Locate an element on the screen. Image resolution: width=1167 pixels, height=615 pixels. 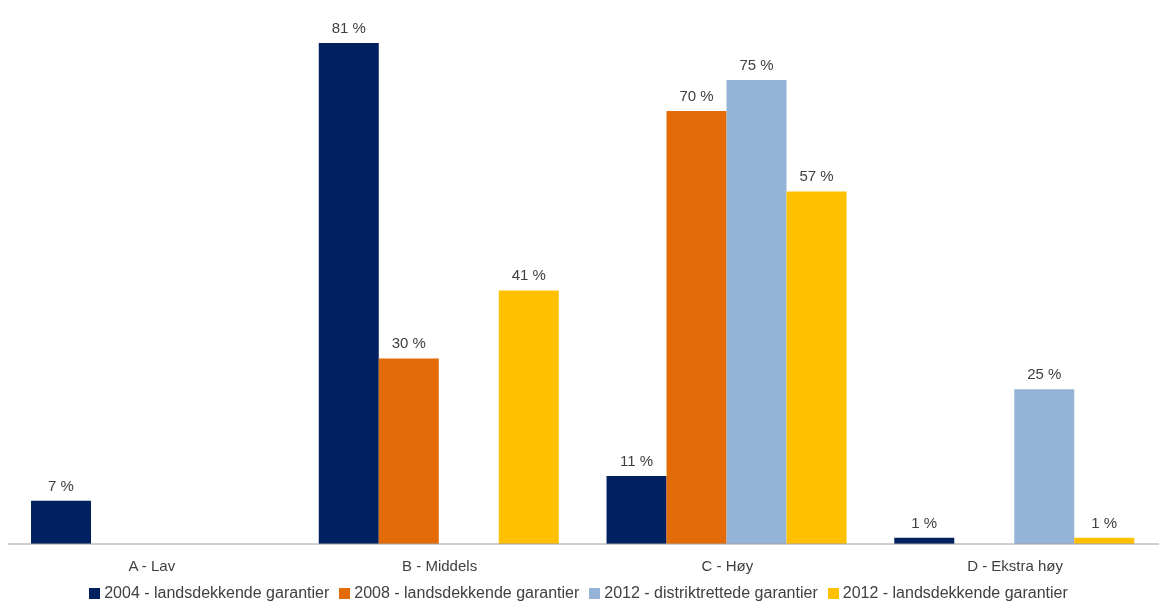
x-tick-label: B - Middels is located at coordinates (440, 565).